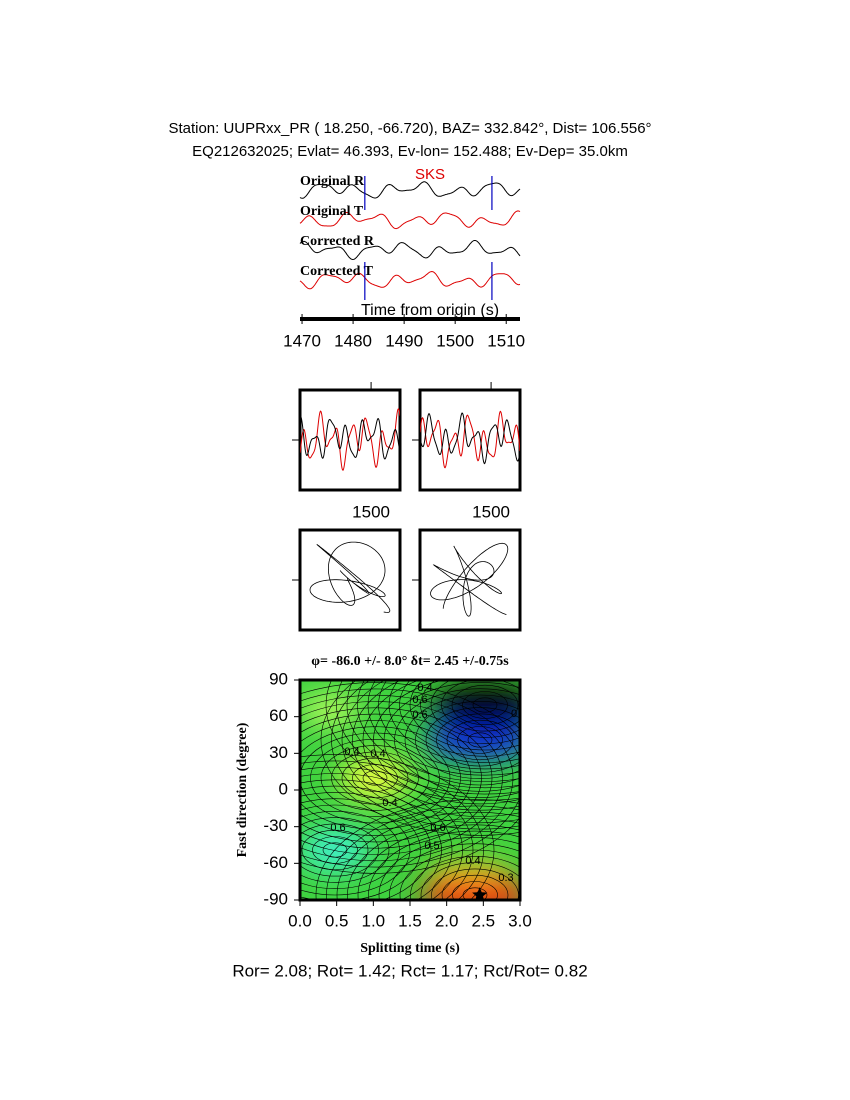  I want to click on phase-label: SKS, so click(430, 174).